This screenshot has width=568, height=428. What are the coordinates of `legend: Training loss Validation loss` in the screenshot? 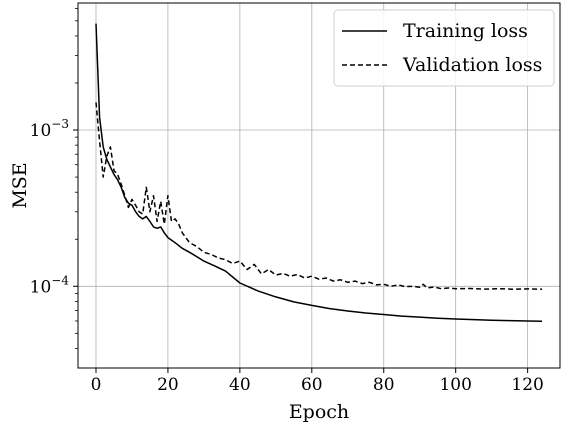 It's located at (444, 48).